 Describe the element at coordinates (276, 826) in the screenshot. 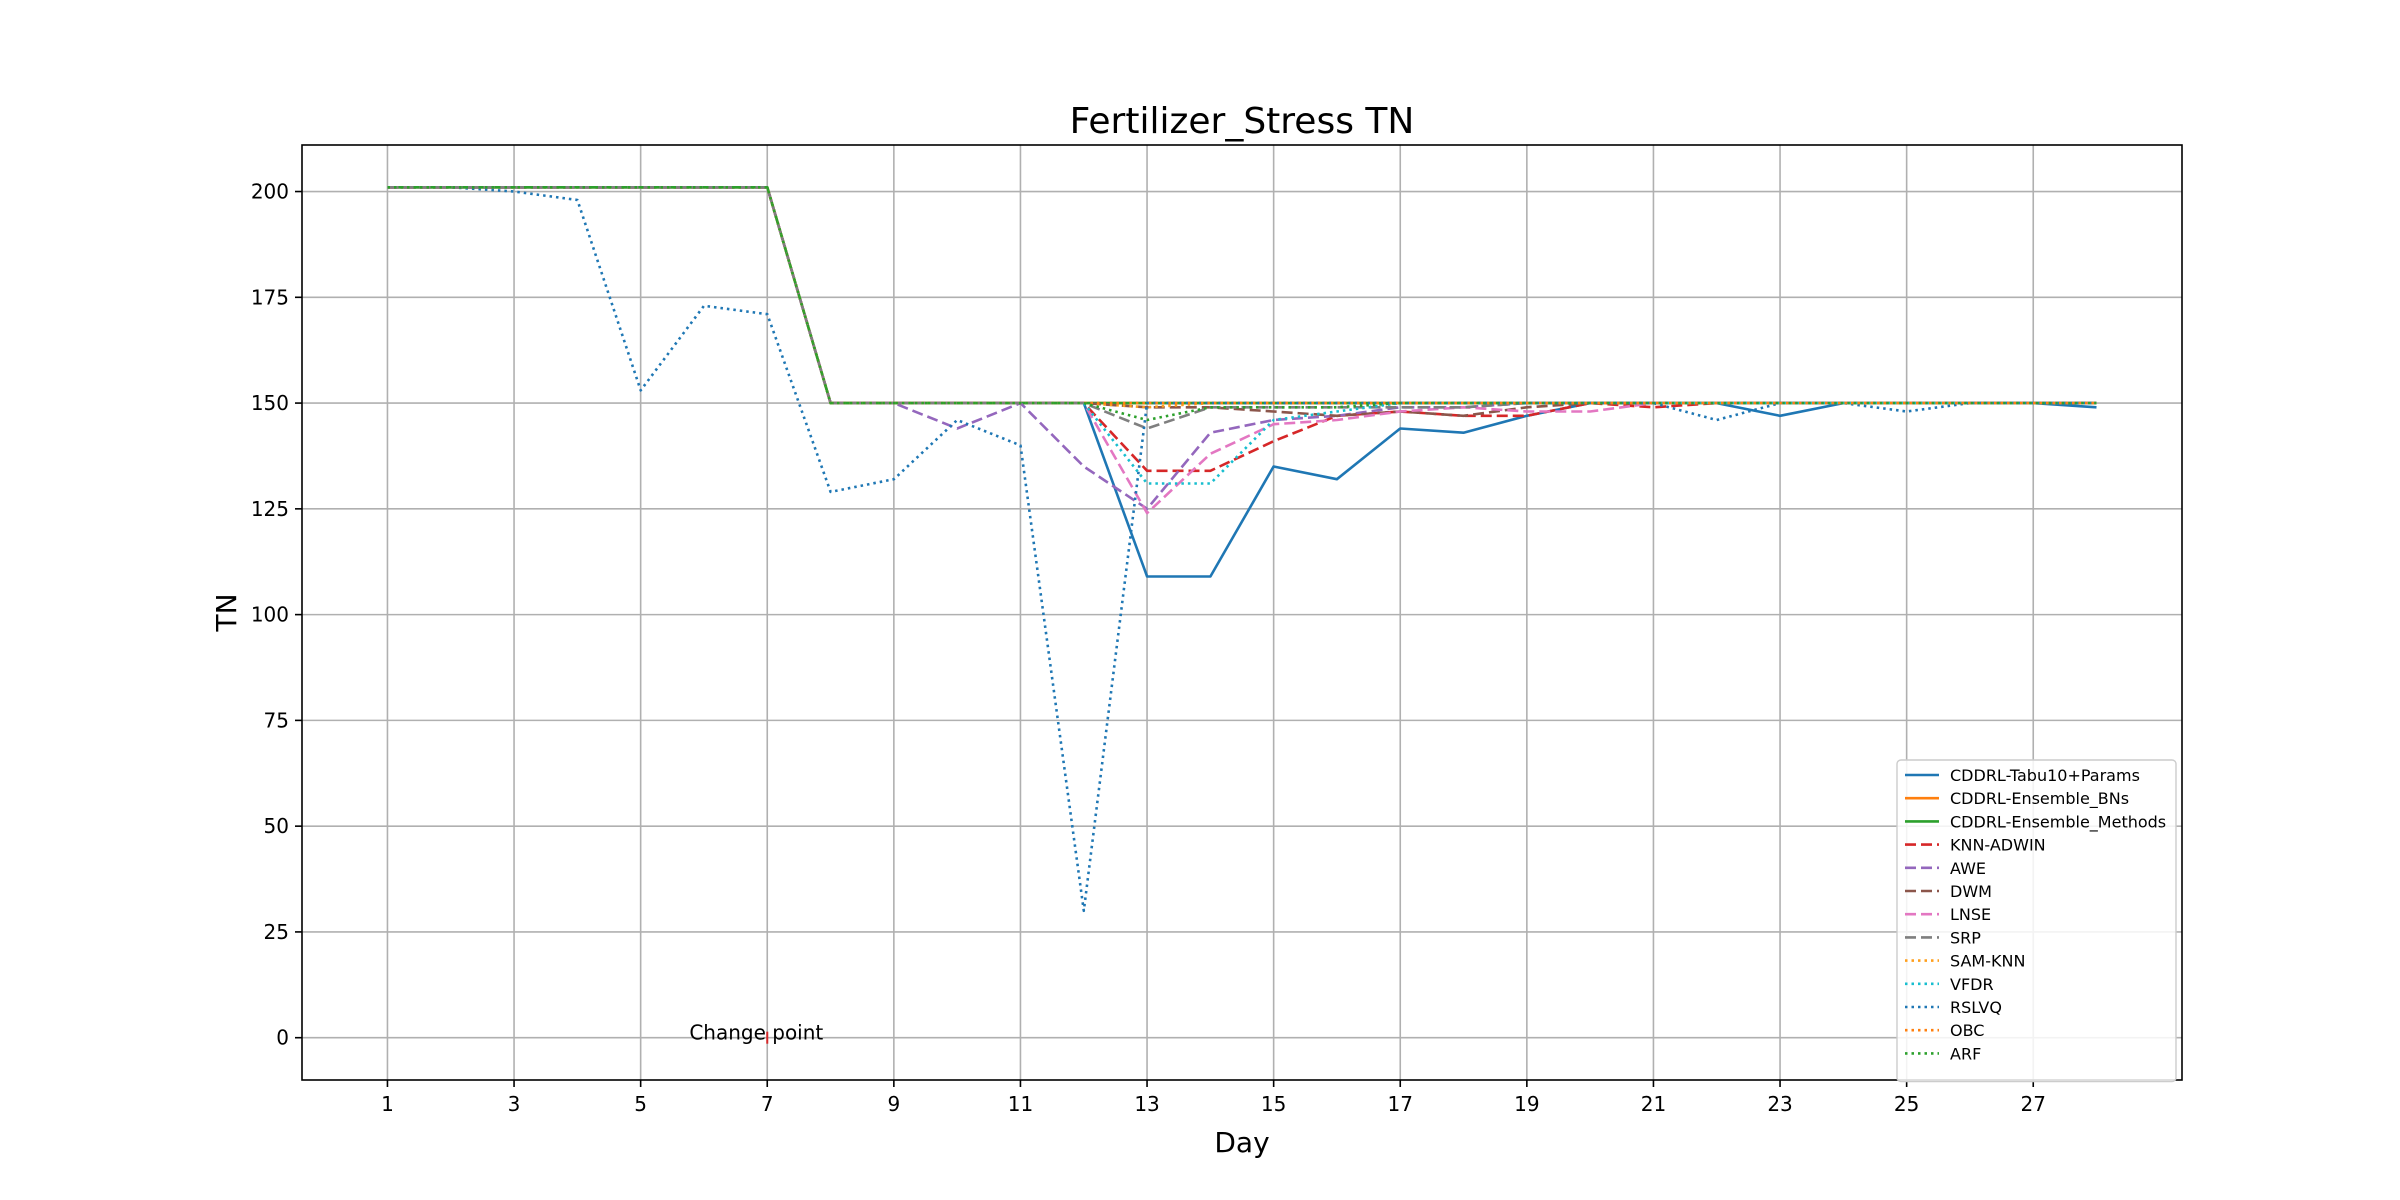

I see `y-tick-label: 50` at that location.